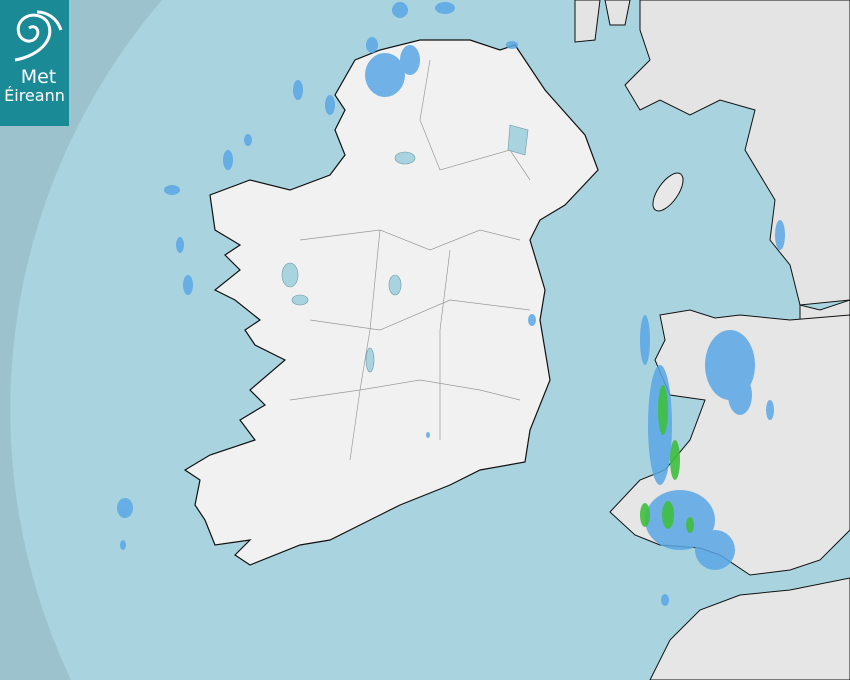 This screenshot has height=680, width=850. I want to click on met-eireann-logo: Met Éireann, so click(34, 63).